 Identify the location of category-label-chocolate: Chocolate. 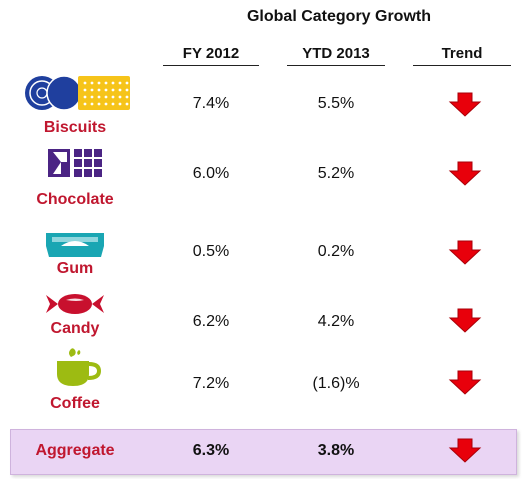
(75, 199).